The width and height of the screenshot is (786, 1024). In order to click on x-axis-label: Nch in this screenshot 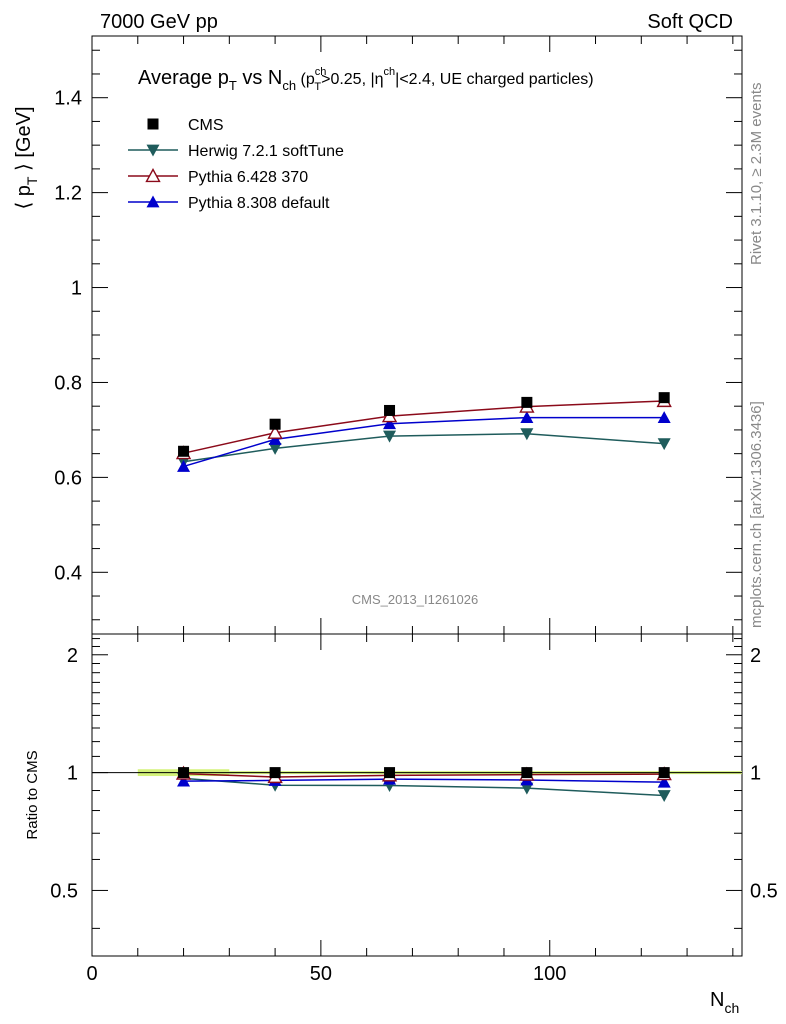, I will do `click(724, 1002)`.